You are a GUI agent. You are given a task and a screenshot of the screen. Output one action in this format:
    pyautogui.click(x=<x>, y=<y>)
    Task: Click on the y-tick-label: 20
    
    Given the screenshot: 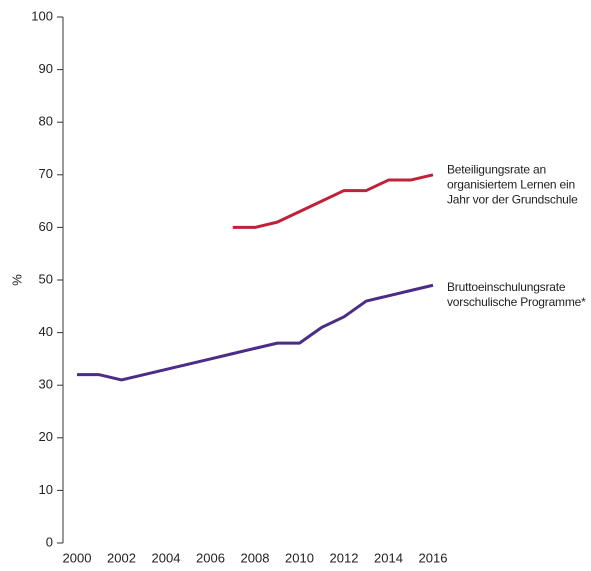 What is the action you would take?
    pyautogui.click(x=46, y=436)
    